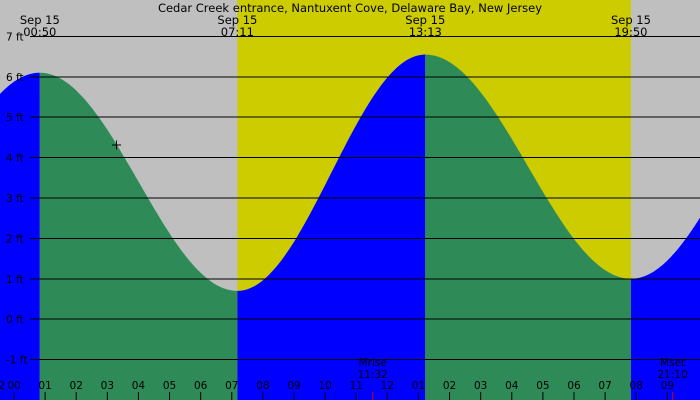 The width and height of the screenshot is (700, 400). I want to click on extreme-time-label: 13:13, so click(425, 32).